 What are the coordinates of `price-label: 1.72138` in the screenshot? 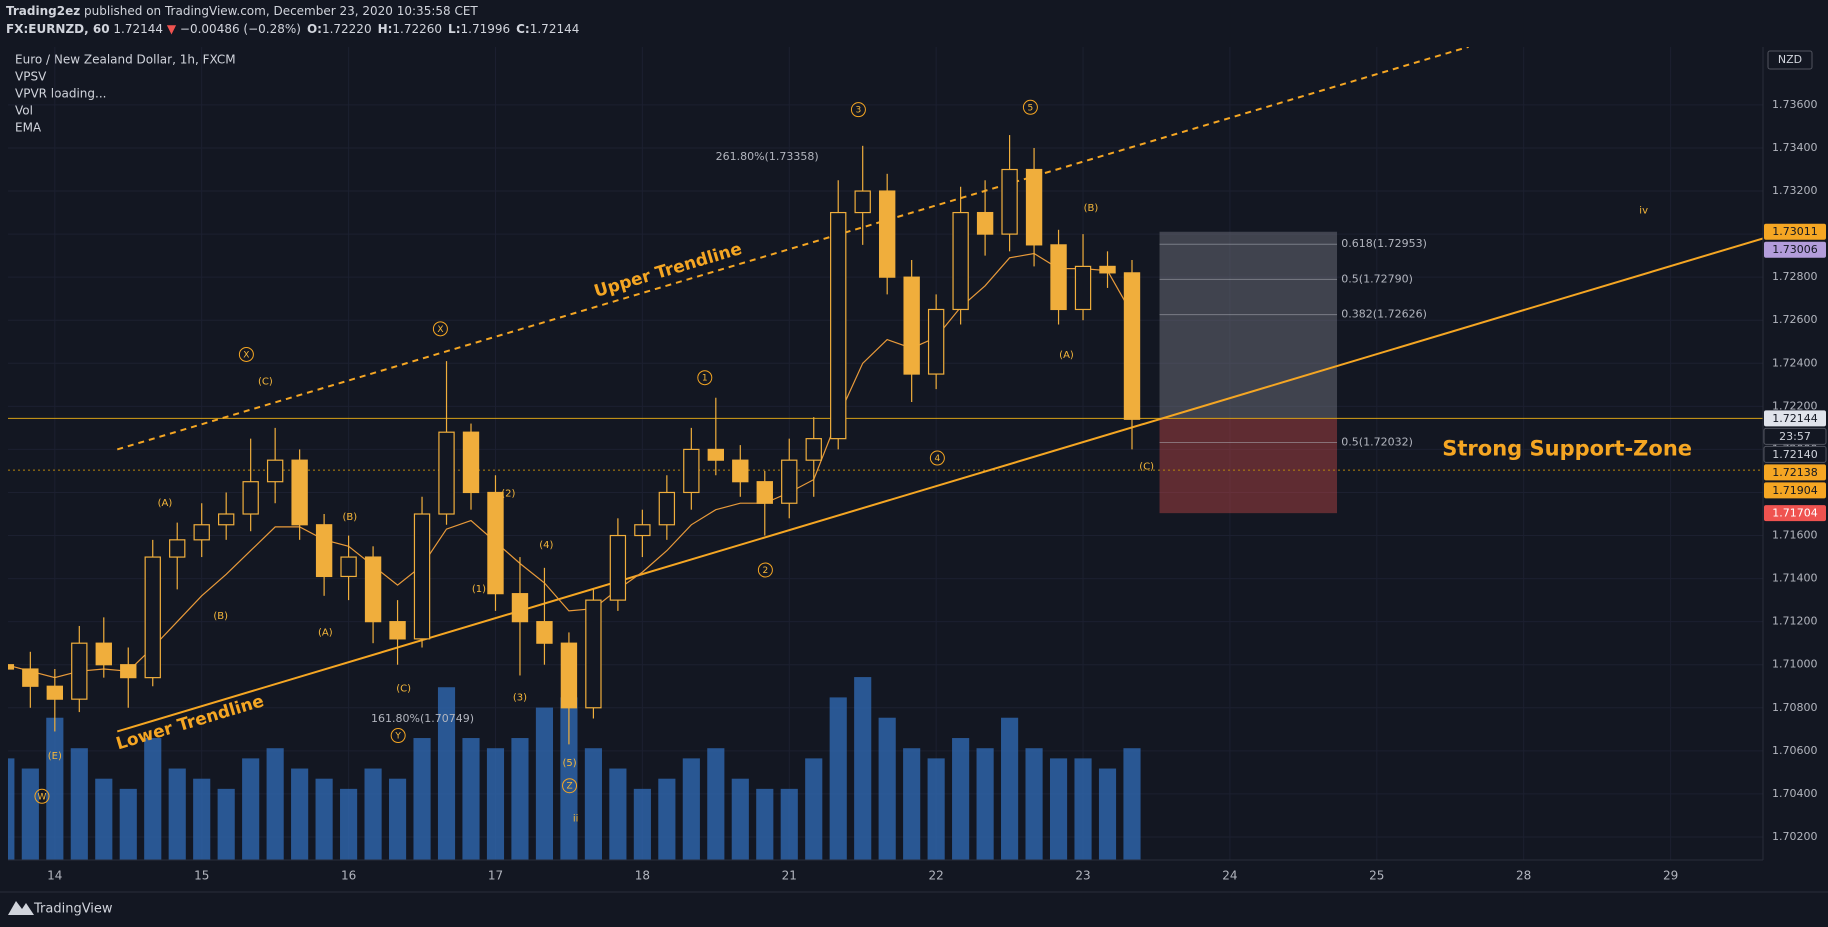 It's located at (1795, 472).